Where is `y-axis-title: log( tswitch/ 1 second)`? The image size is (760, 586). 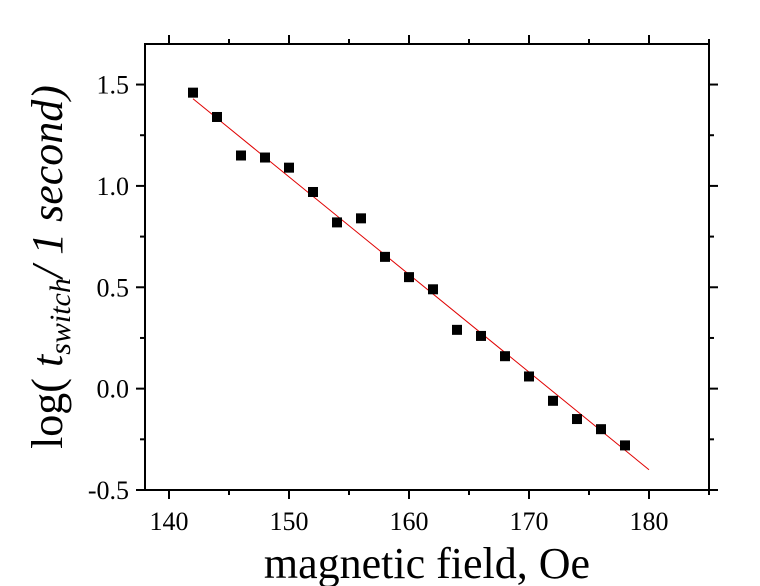 y-axis-title: log( tswitch/ 1 second) is located at coordinates (50, 267).